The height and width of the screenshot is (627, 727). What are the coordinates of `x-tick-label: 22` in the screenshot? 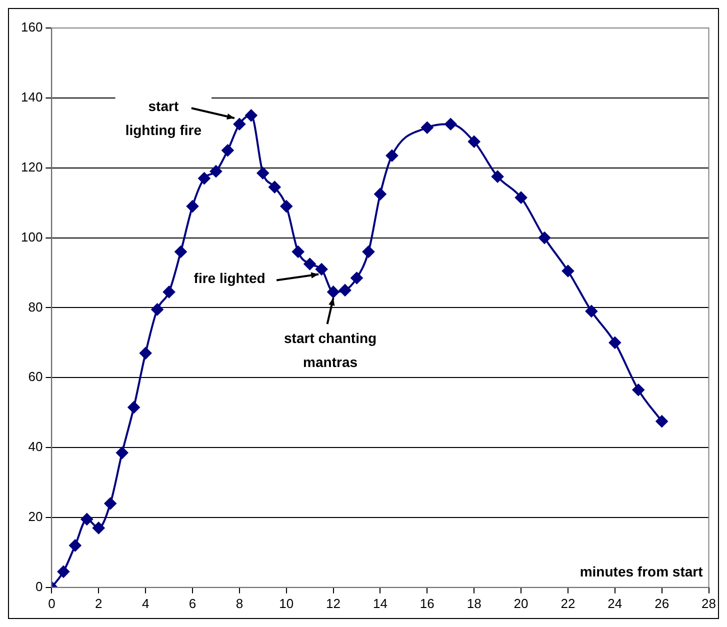 It's located at (568, 603).